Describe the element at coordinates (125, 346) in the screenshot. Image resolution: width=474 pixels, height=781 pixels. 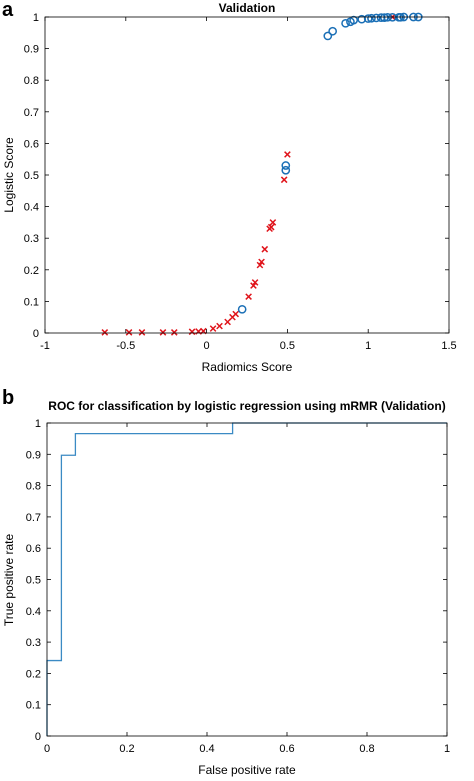
I see `scatter-xtick-label: -0.5` at that location.